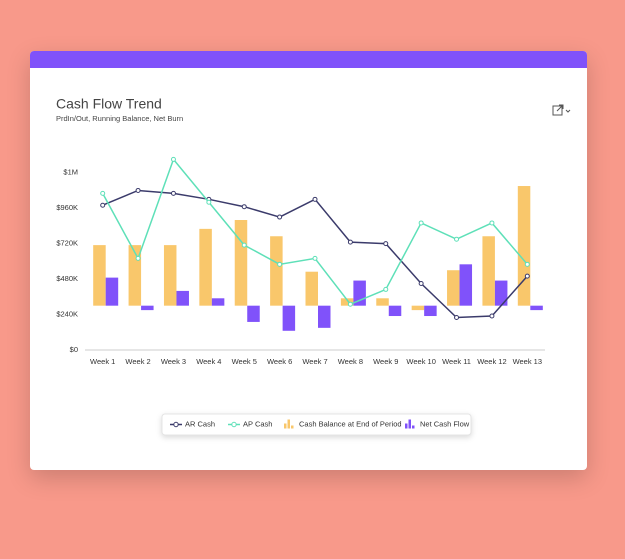  What do you see at coordinates (279, 361) in the screenshot?
I see `x-tick-label: Week 6` at bounding box center [279, 361].